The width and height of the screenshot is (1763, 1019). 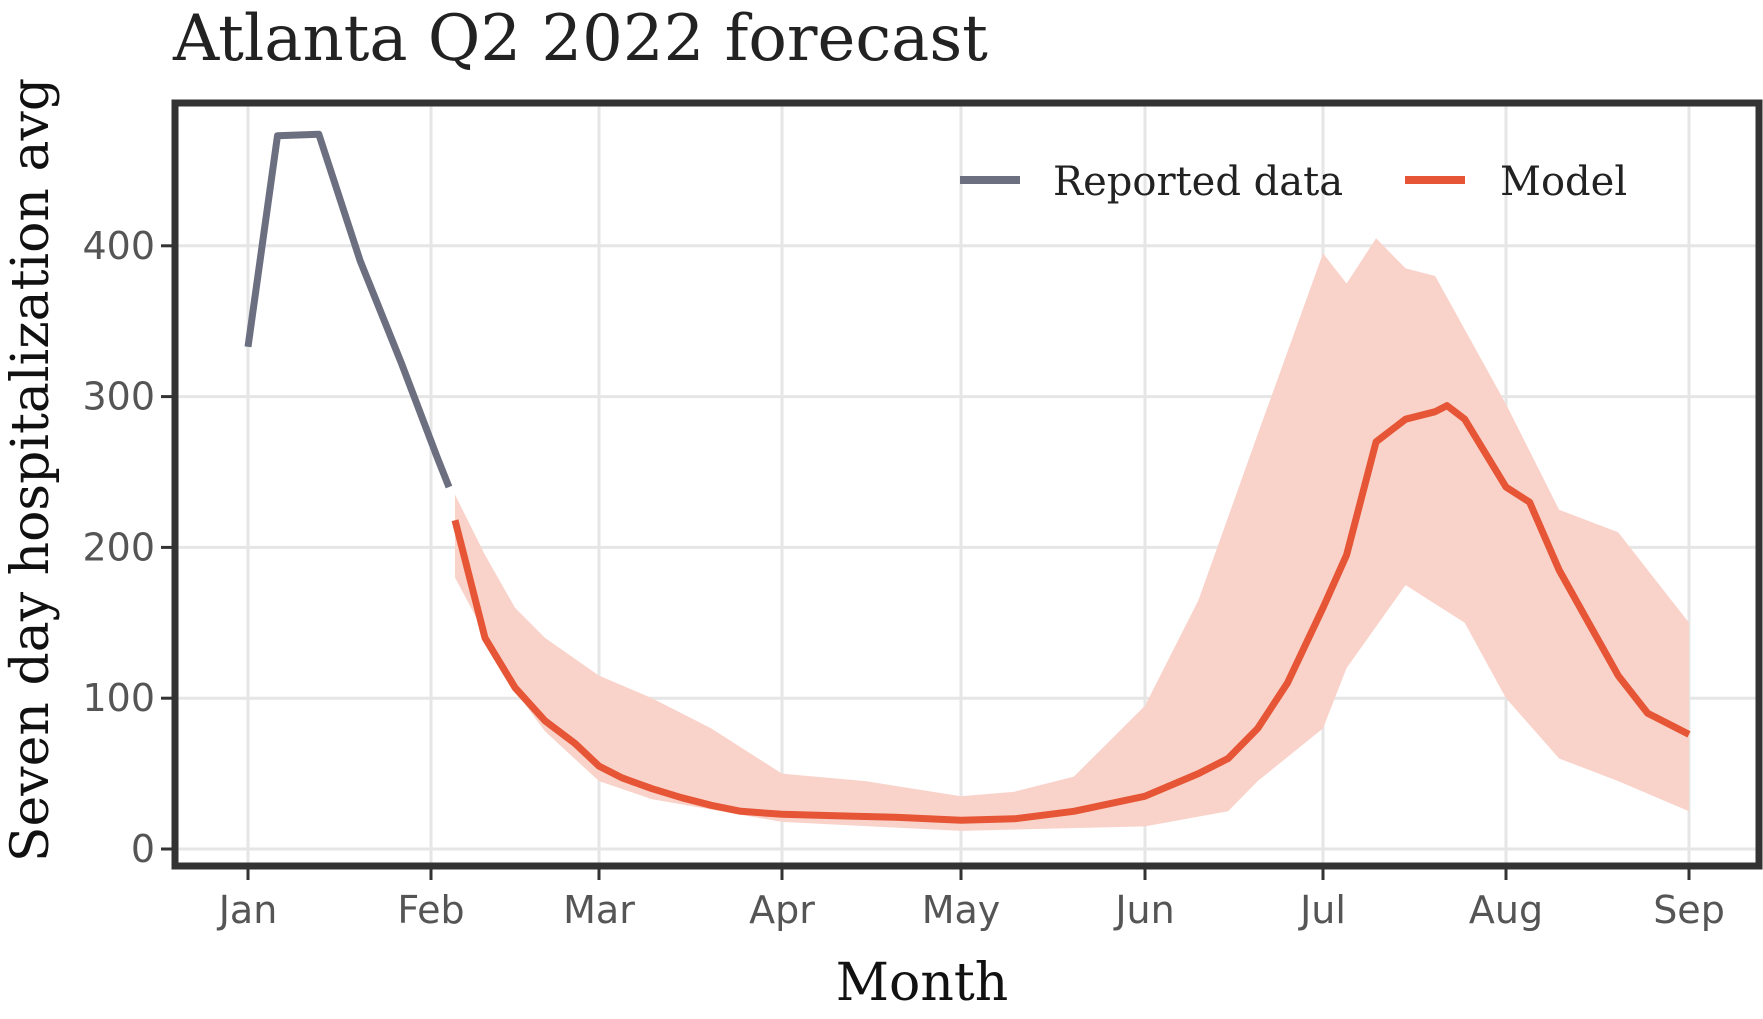 What do you see at coordinates (1143, 910) in the screenshot?
I see `x-tick-label: Jun` at bounding box center [1143, 910].